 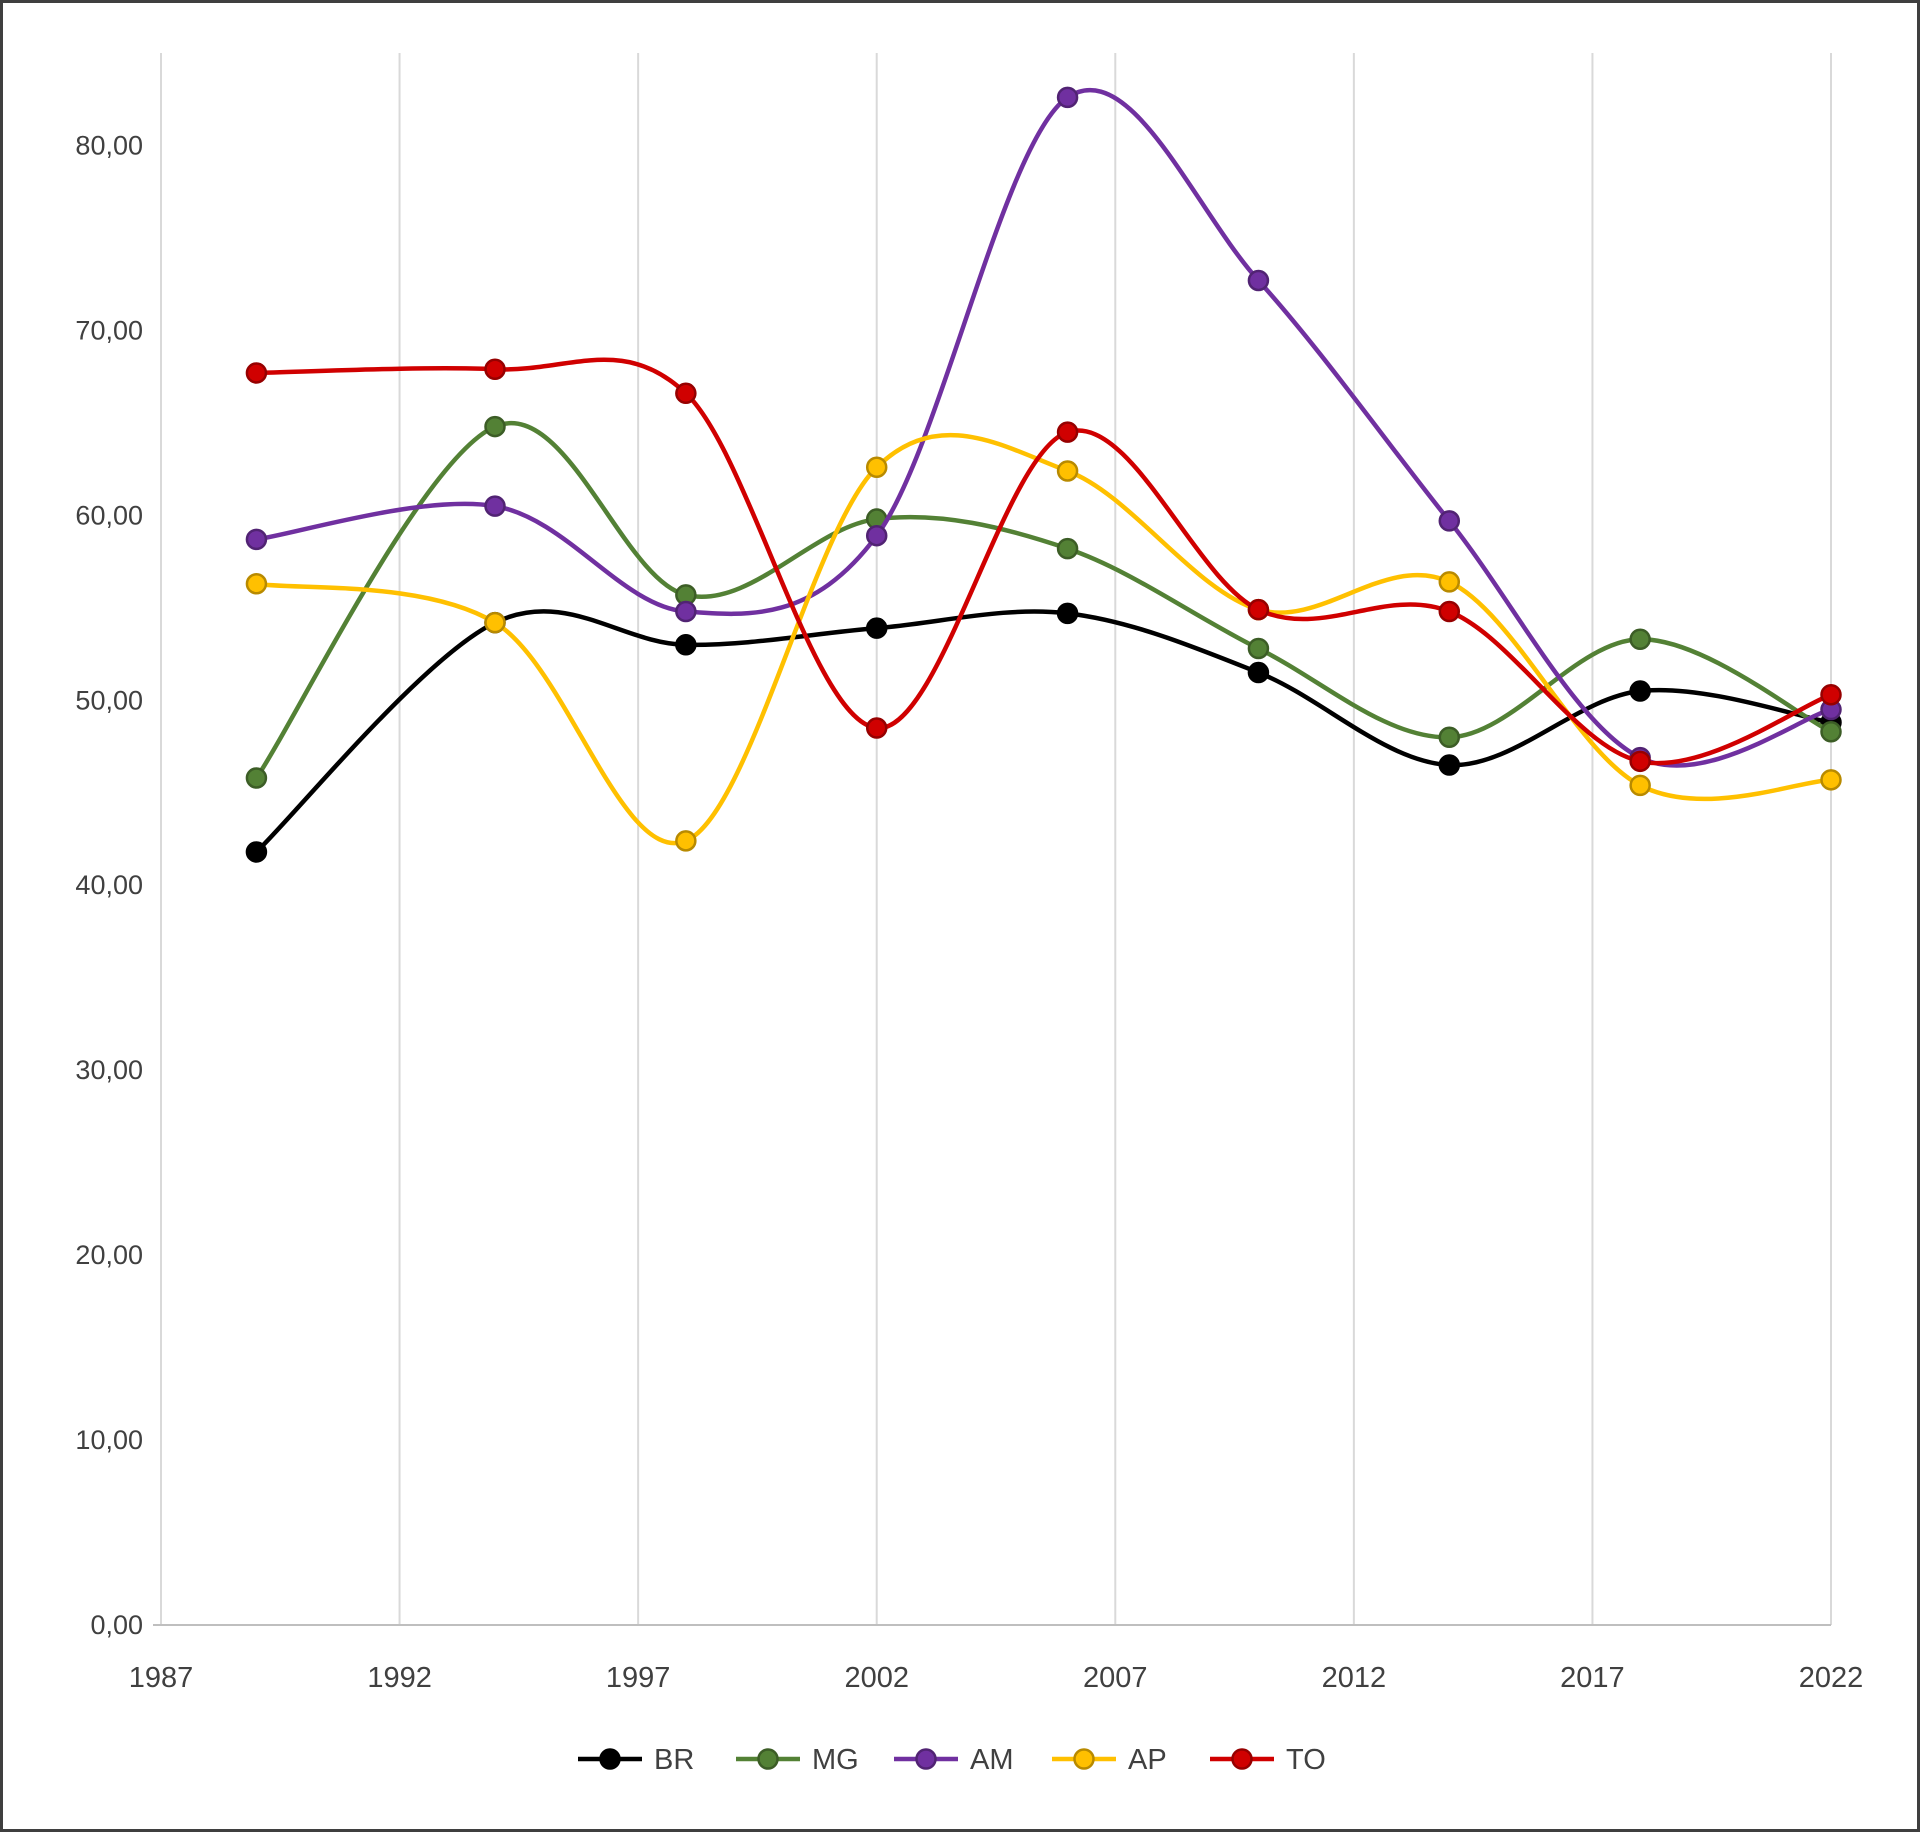 What do you see at coordinates (1831, 1678) in the screenshot?
I see `x-tick-label: 2022` at bounding box center [1831, 1678].